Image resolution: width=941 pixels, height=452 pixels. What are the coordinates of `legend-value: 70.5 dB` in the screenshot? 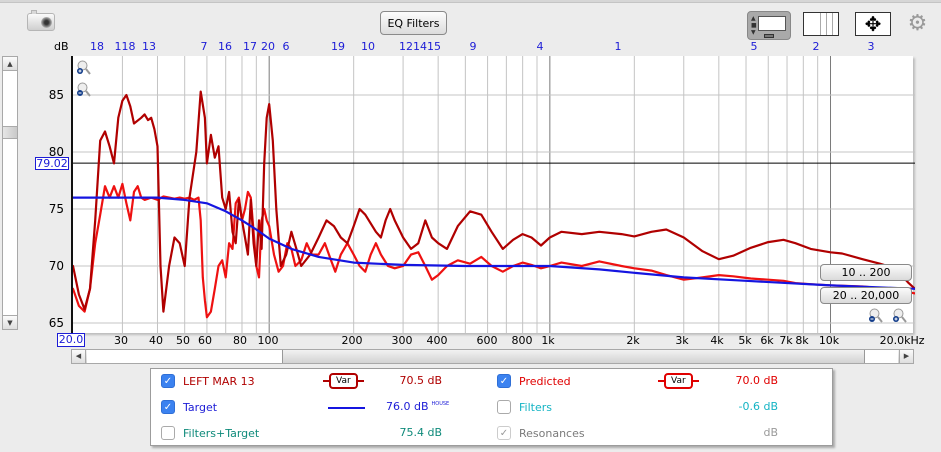 It's located at (420, 380).